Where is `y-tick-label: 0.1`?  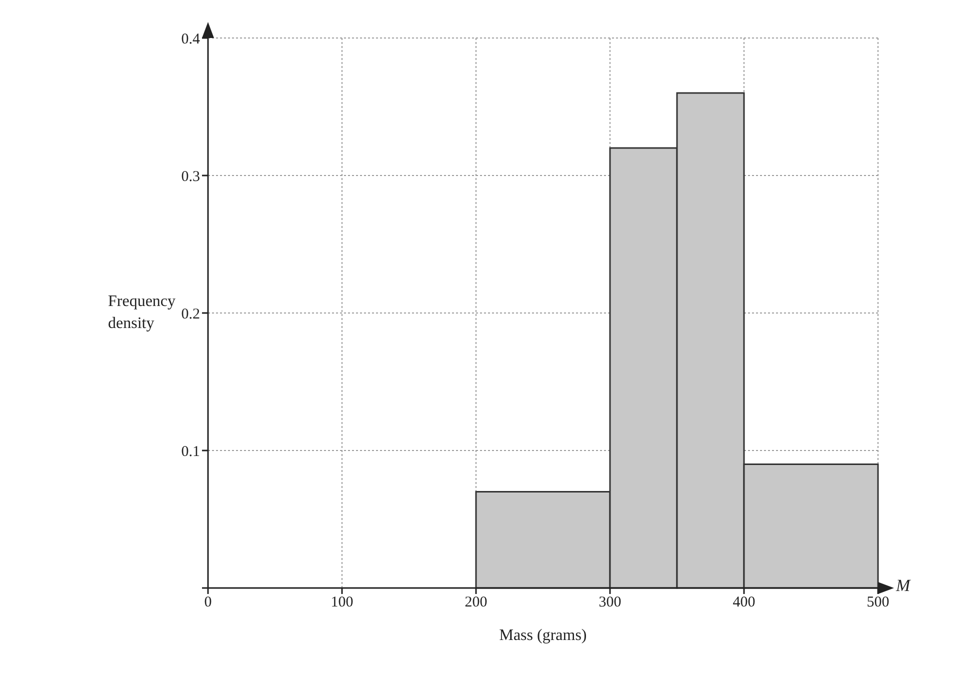
y-tick-label: 0.1 is located at coordinates (190, 452).